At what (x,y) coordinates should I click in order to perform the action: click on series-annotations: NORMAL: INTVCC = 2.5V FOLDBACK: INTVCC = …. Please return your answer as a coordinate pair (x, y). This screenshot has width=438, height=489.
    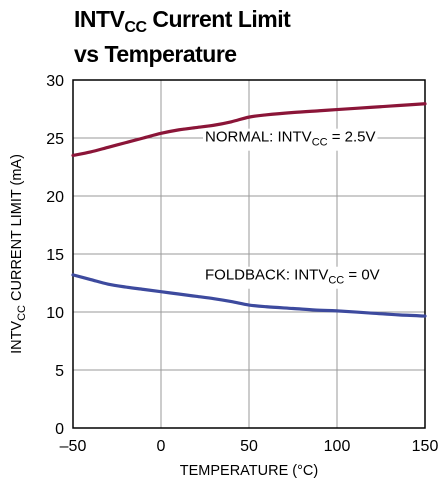
    Looking at the image, I should click on (292, 208).